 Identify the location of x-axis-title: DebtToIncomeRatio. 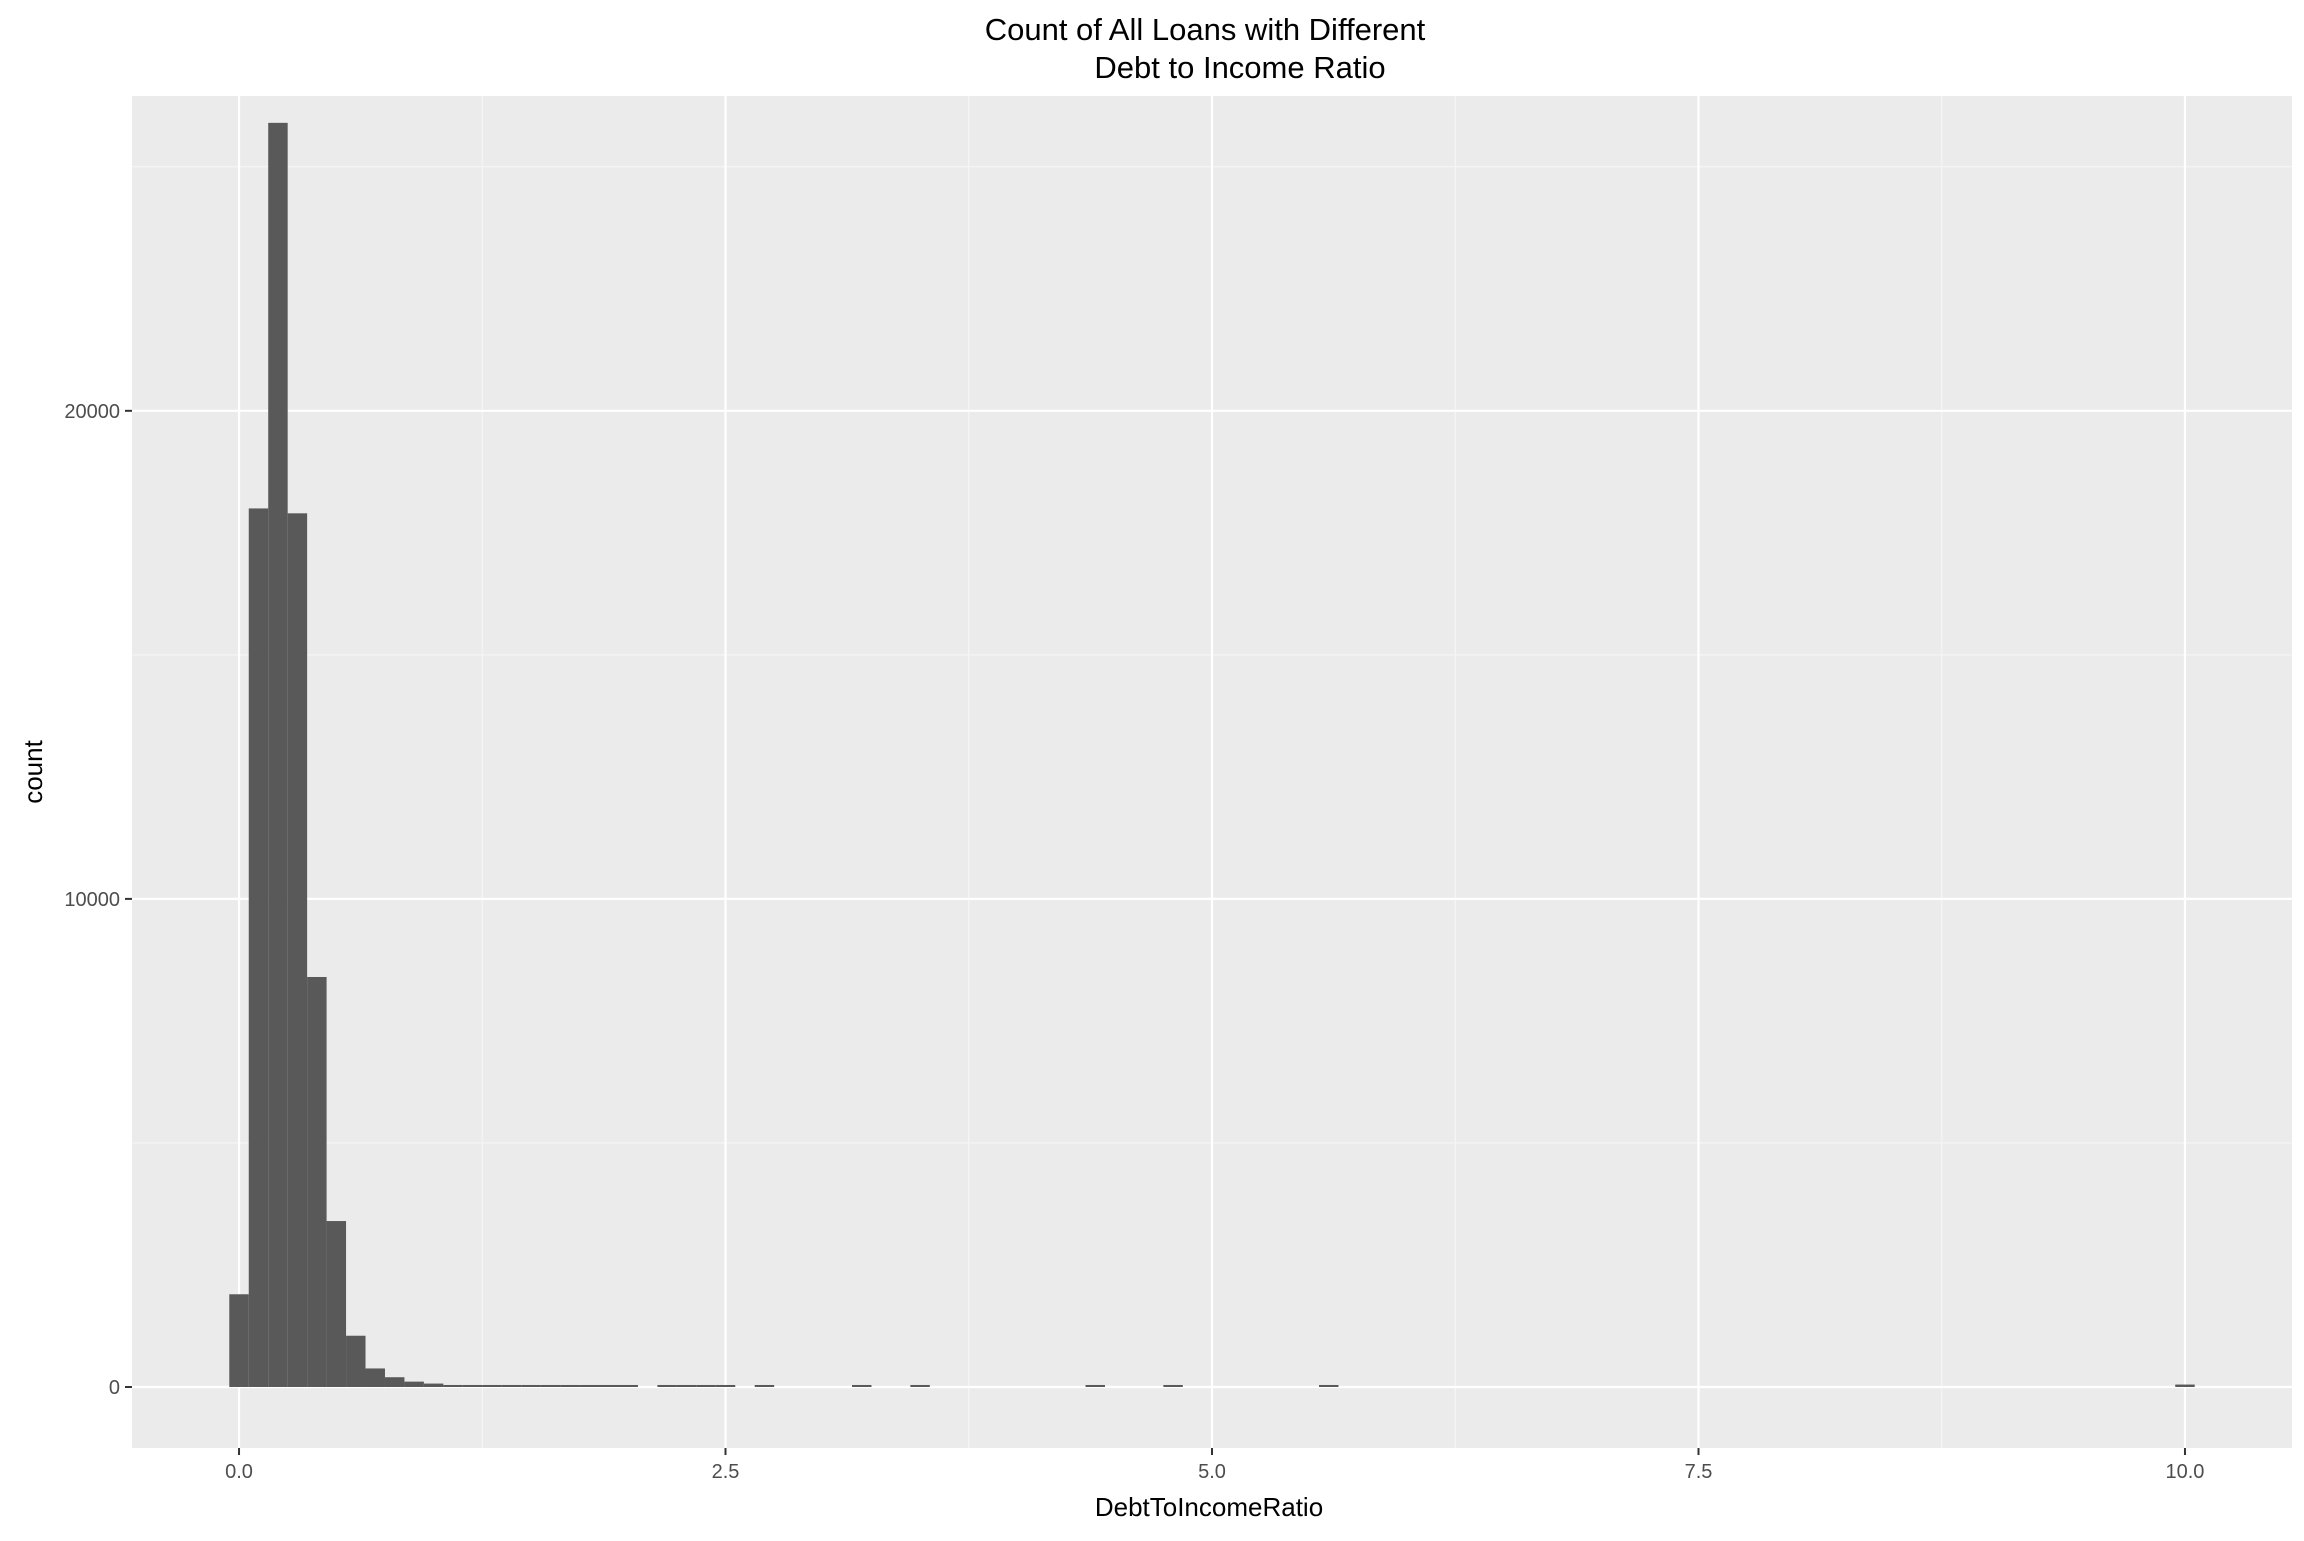
(1209, 1507).